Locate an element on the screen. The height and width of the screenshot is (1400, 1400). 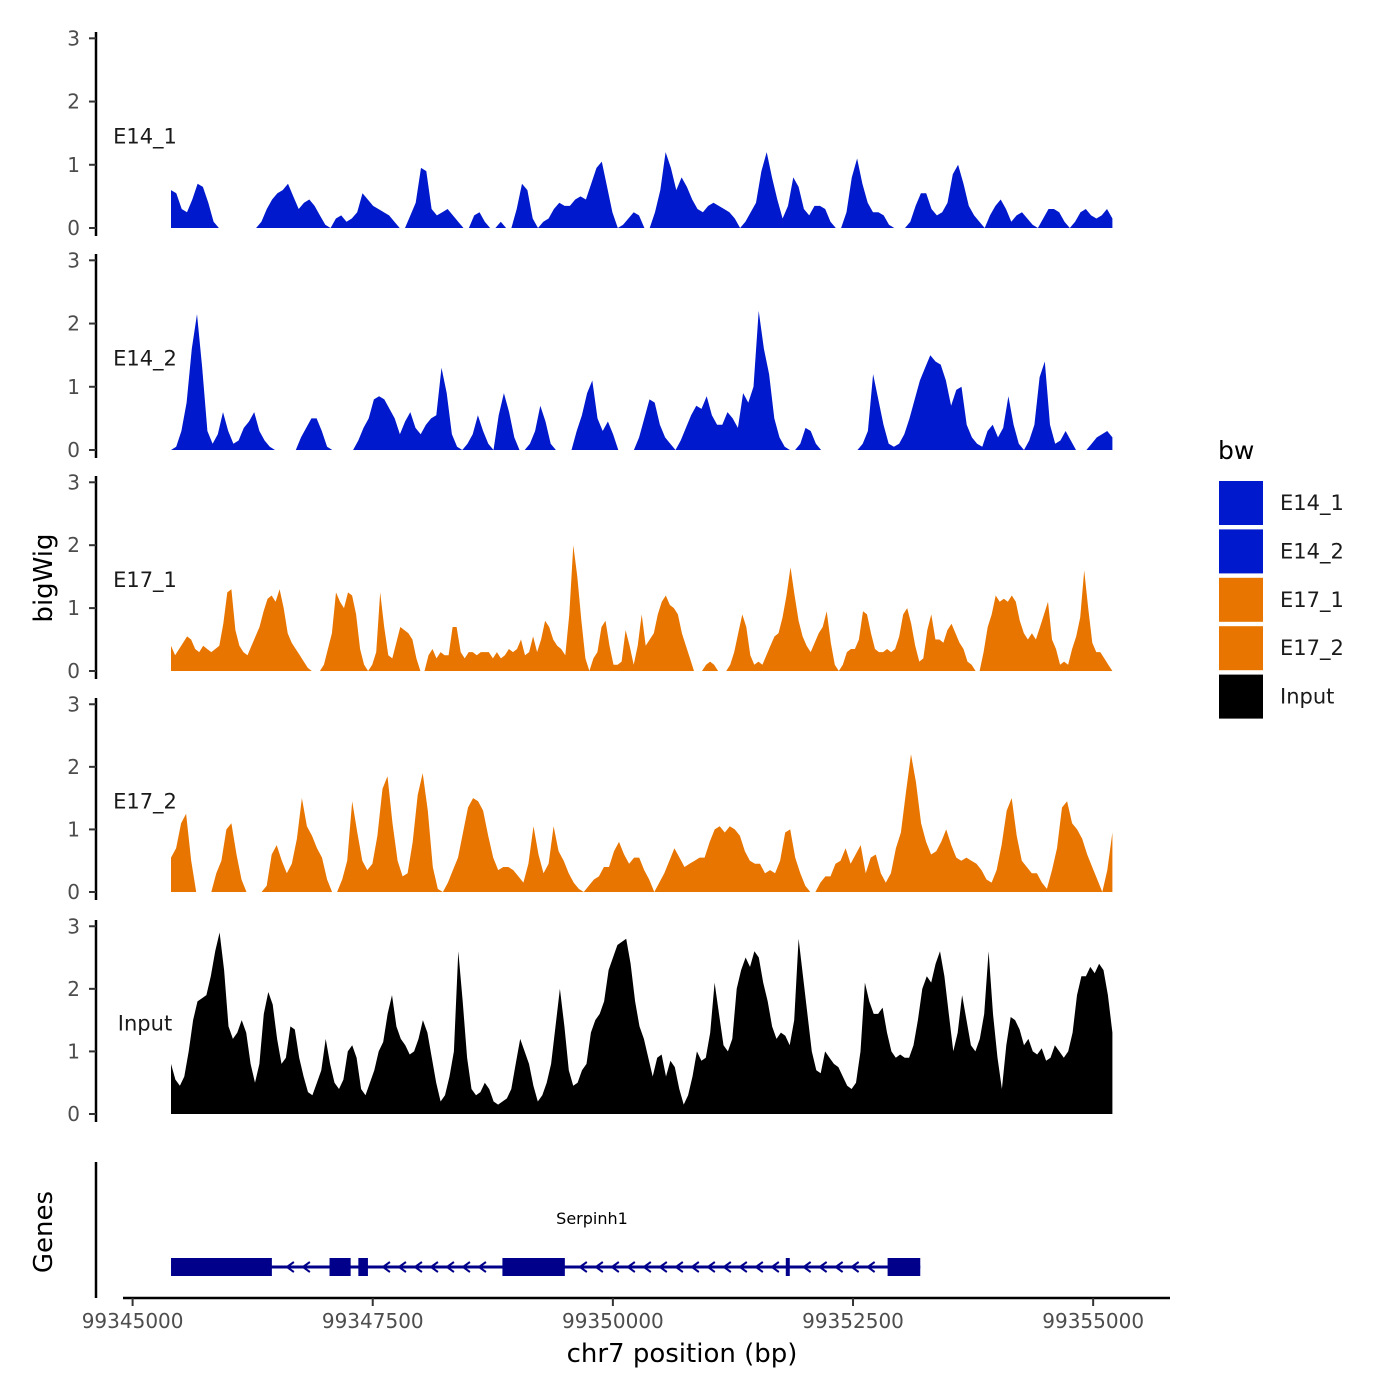
x-axis: 99345000 99347500 99350000 99352500 99355000 is located at coordinates (626, 1314).